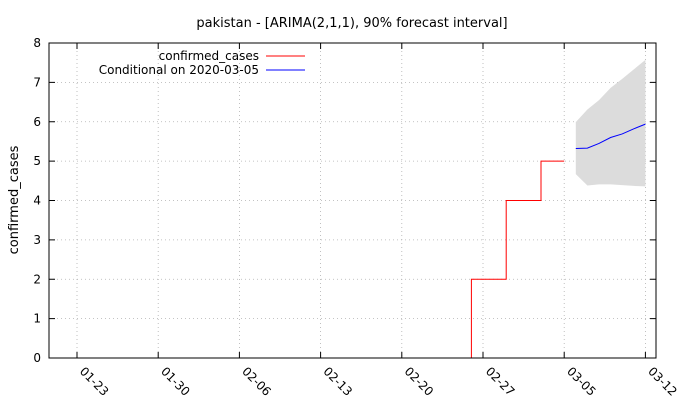 The image size is (680, 400). I want to click on x-tick-label: 03-12, so click(662, 381).